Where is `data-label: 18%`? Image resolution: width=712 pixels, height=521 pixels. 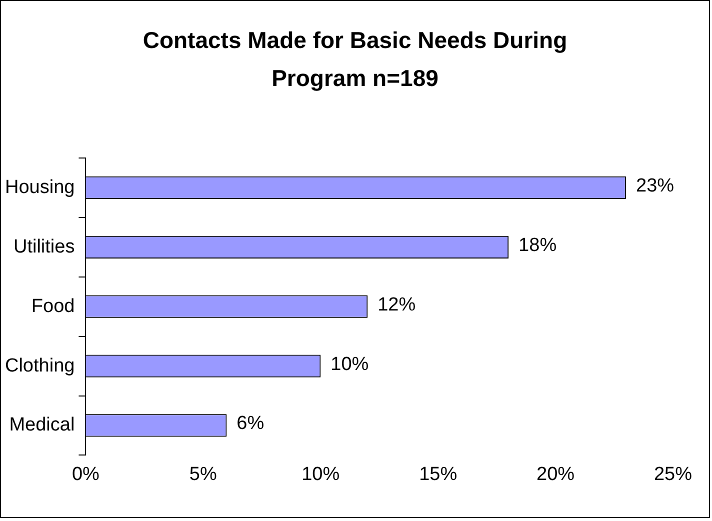
data-label: 18% is located at coordinates (537, 245).